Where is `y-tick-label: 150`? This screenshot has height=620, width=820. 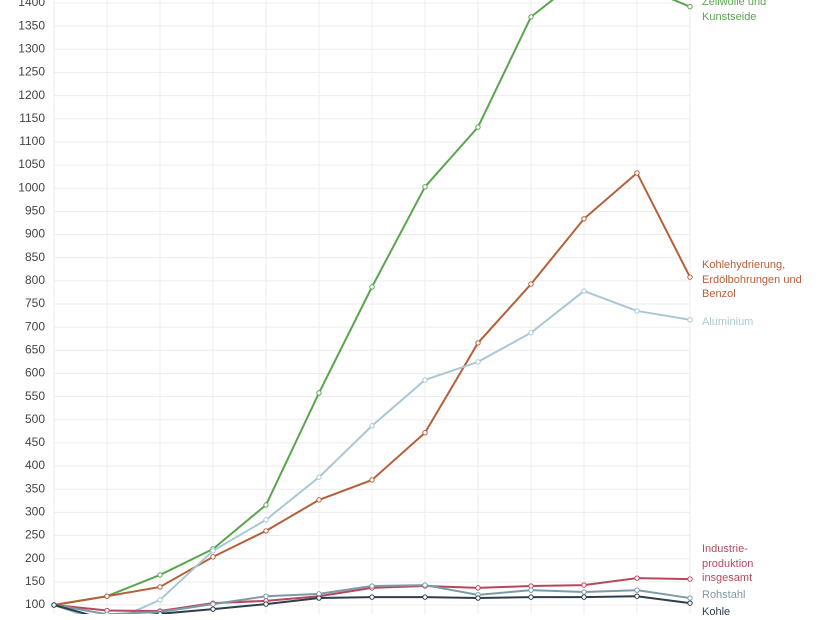 y-tick-label: 150 is located at coordinates (35, 581).